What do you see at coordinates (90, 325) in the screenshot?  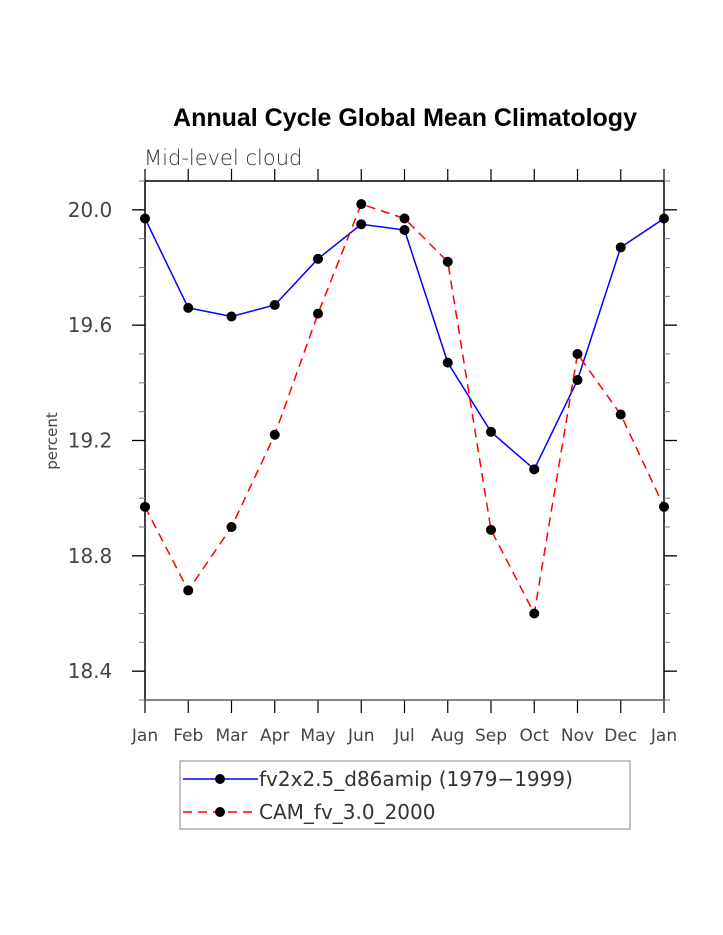 I see `y-tick-label: 19.6` at bounding box center [90, 325].